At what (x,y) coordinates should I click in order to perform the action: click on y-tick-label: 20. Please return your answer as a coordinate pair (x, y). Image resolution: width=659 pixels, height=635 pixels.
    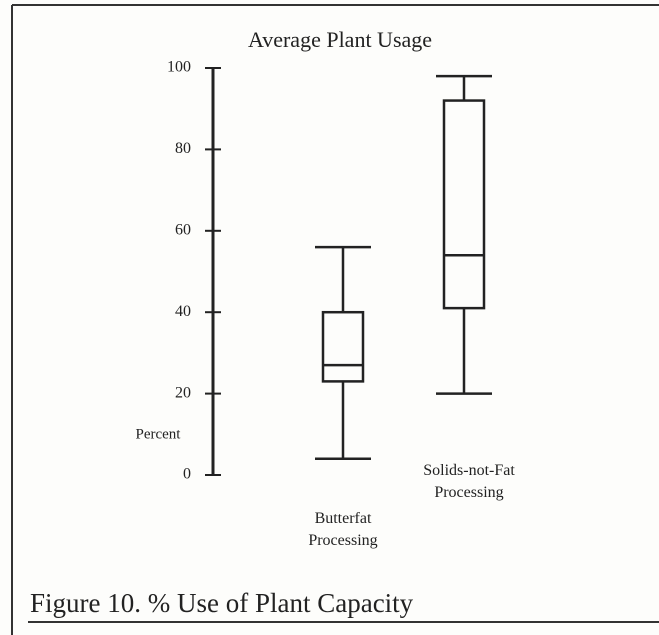
    Looking at the image, I should click on (183, 392).